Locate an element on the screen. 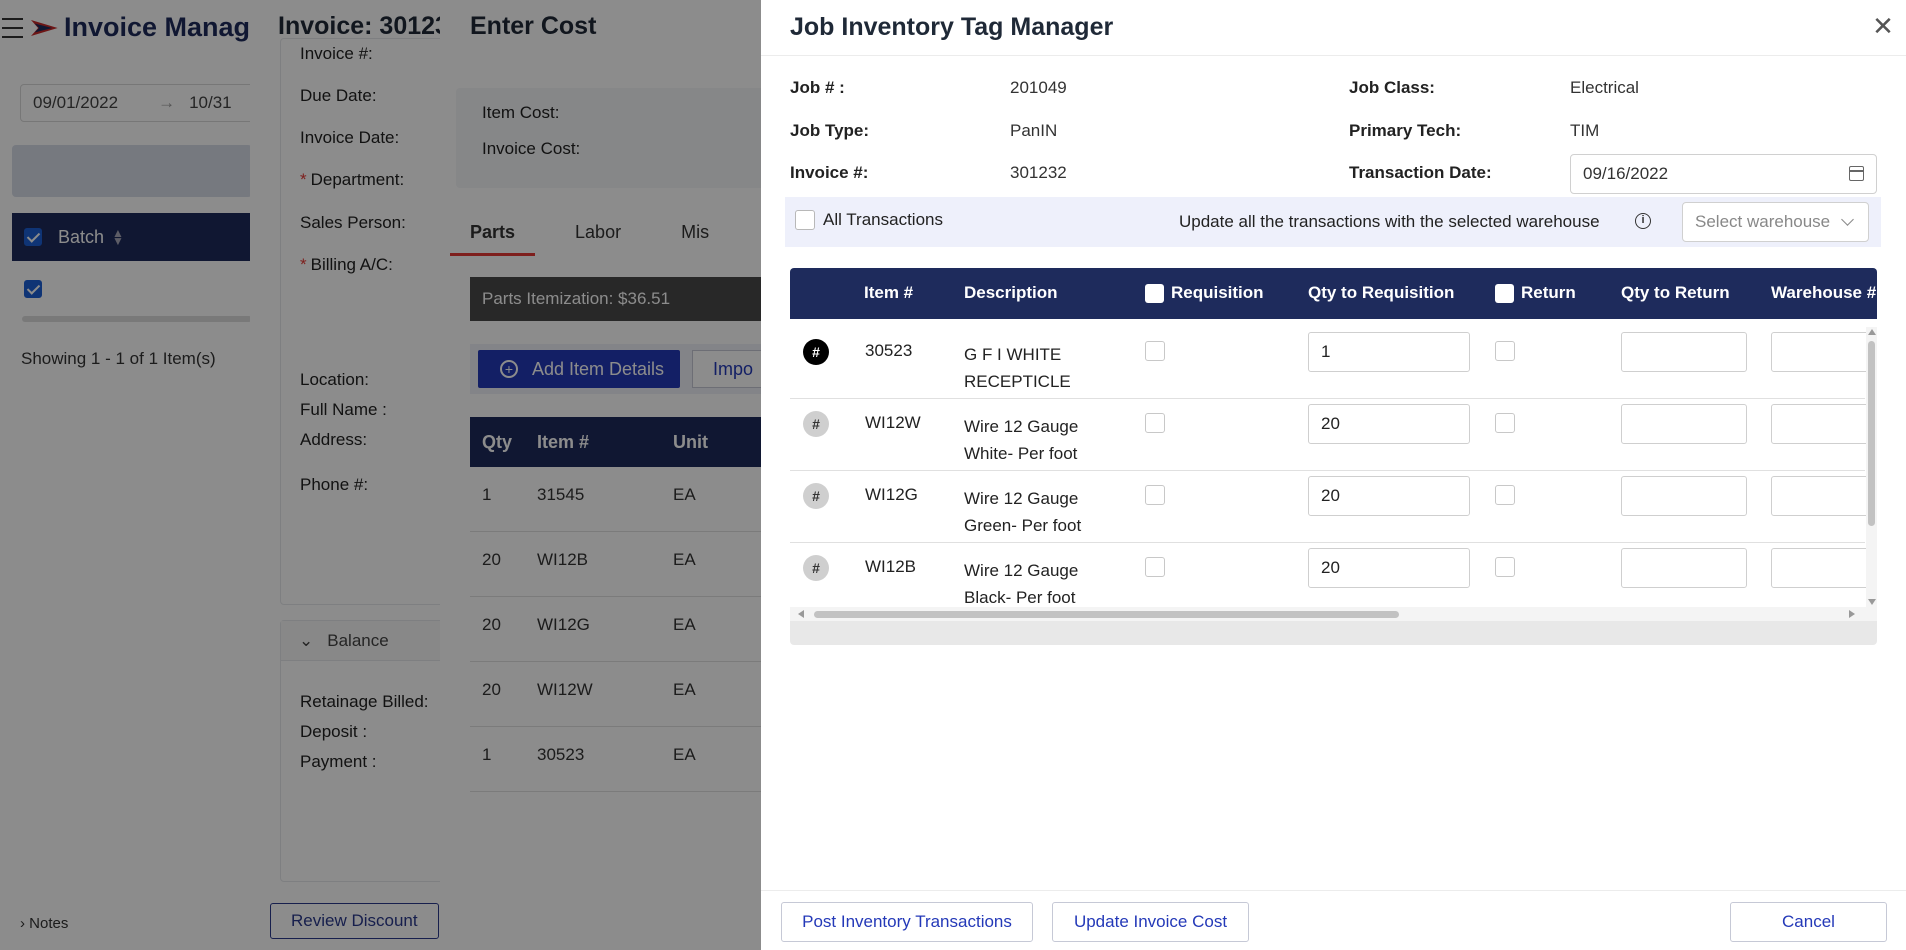  qty-requisition-input: 1 is located at coordinates (1389, 352).